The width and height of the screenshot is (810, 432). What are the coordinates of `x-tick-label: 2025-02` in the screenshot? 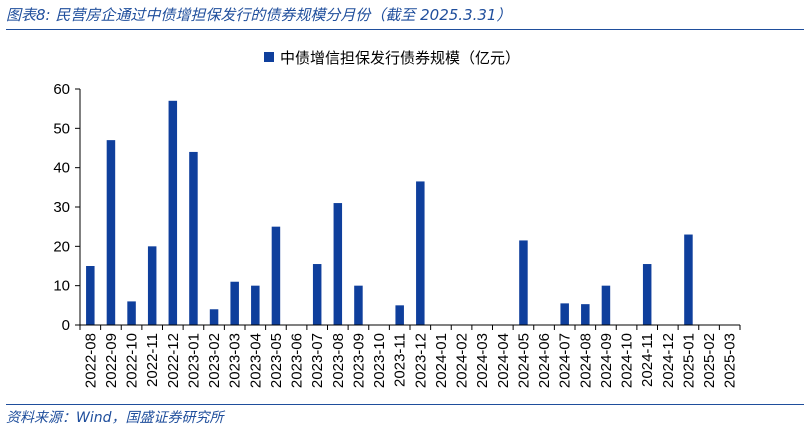 It's located at (709, 360).